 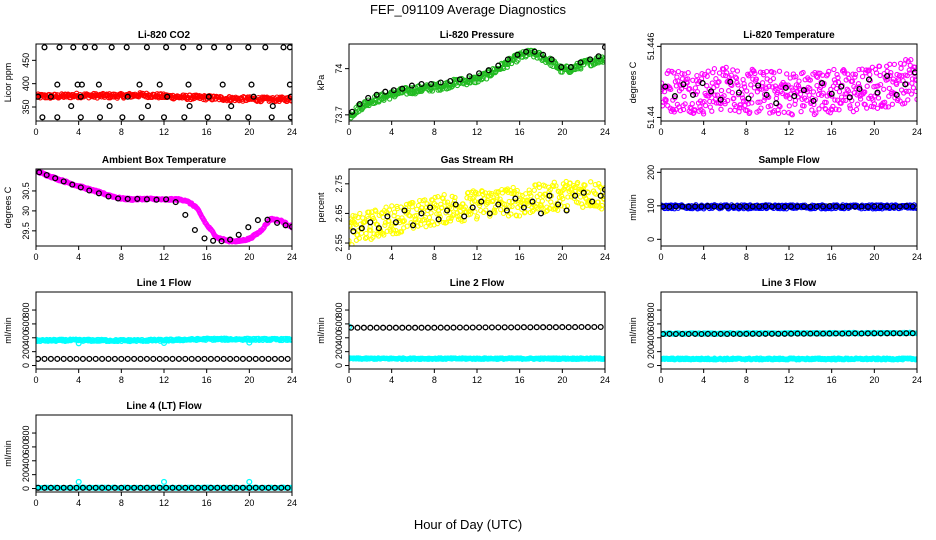 I want to click on y-tick-label: 400, so click(x=339, y=337).